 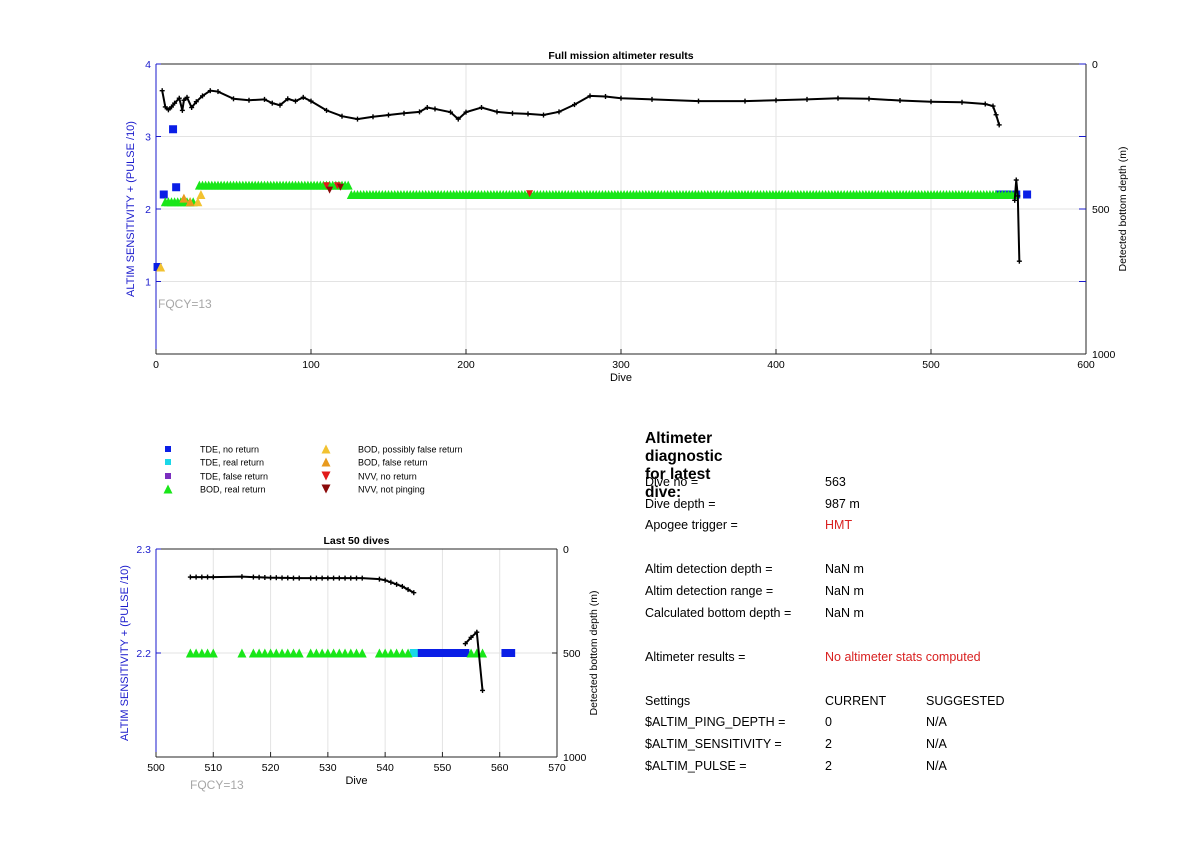 I want to click on legend-label: TDE, no return, so click(x=229, y=450).